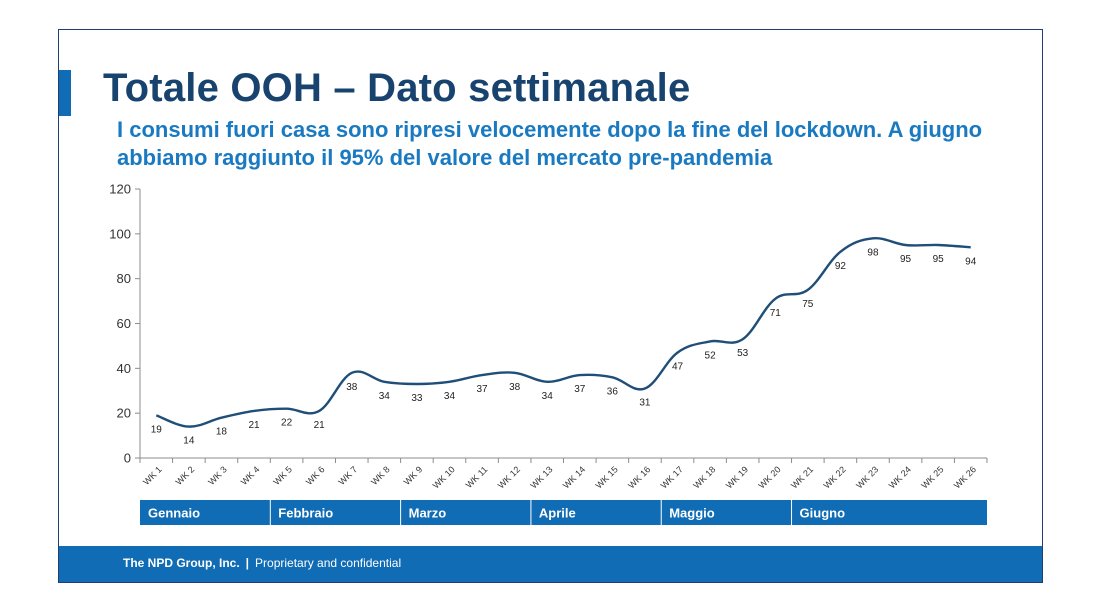 The width and height of the screenshot is (1095, 601). Describe the element at coordinates (645, 403) in the screenshot. I see `data-label: 31` at that location.